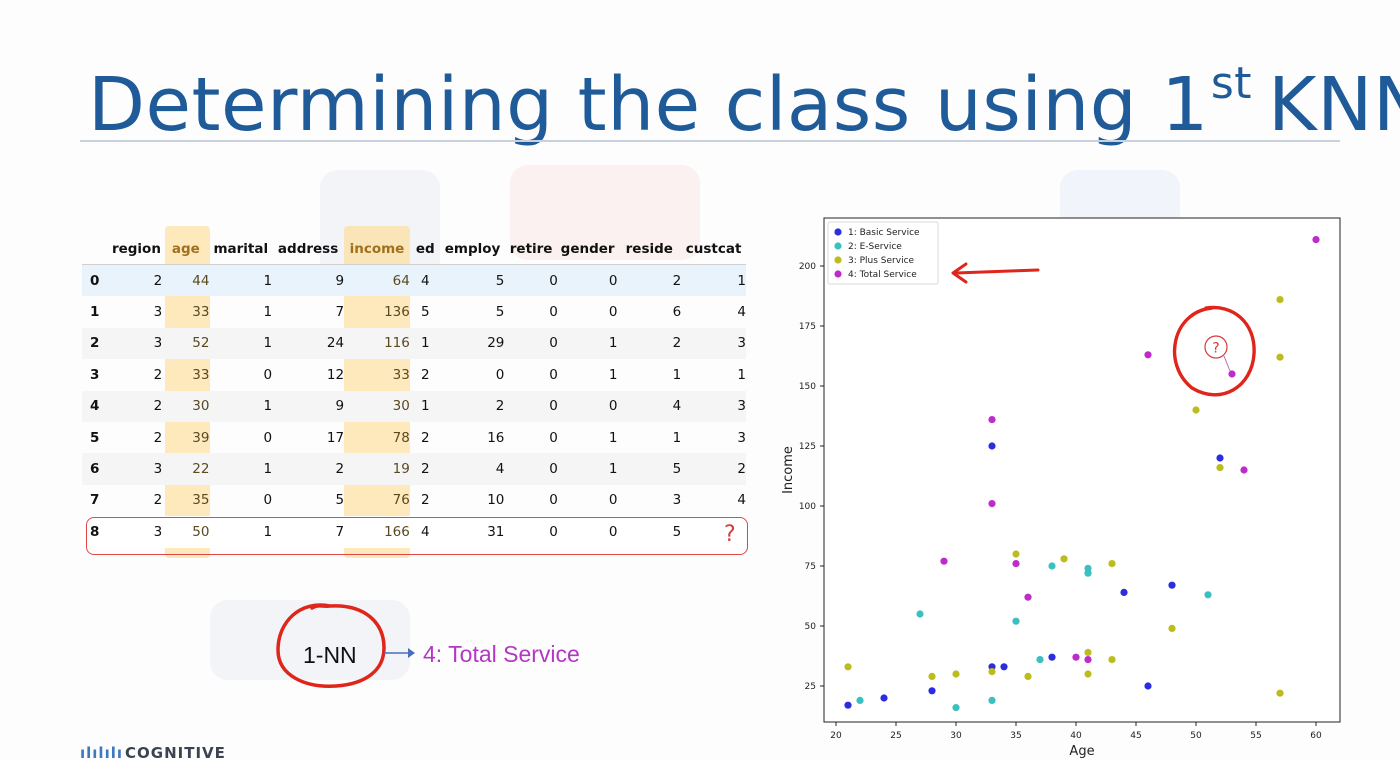 This screenshot has width=1400, height=760. What do you see at coordinates (414, 343) in the screenshot?
I see `table-row: 2 3 52 1 24 116 1 29 0 1 2 3` at bounding box center [414, 343].